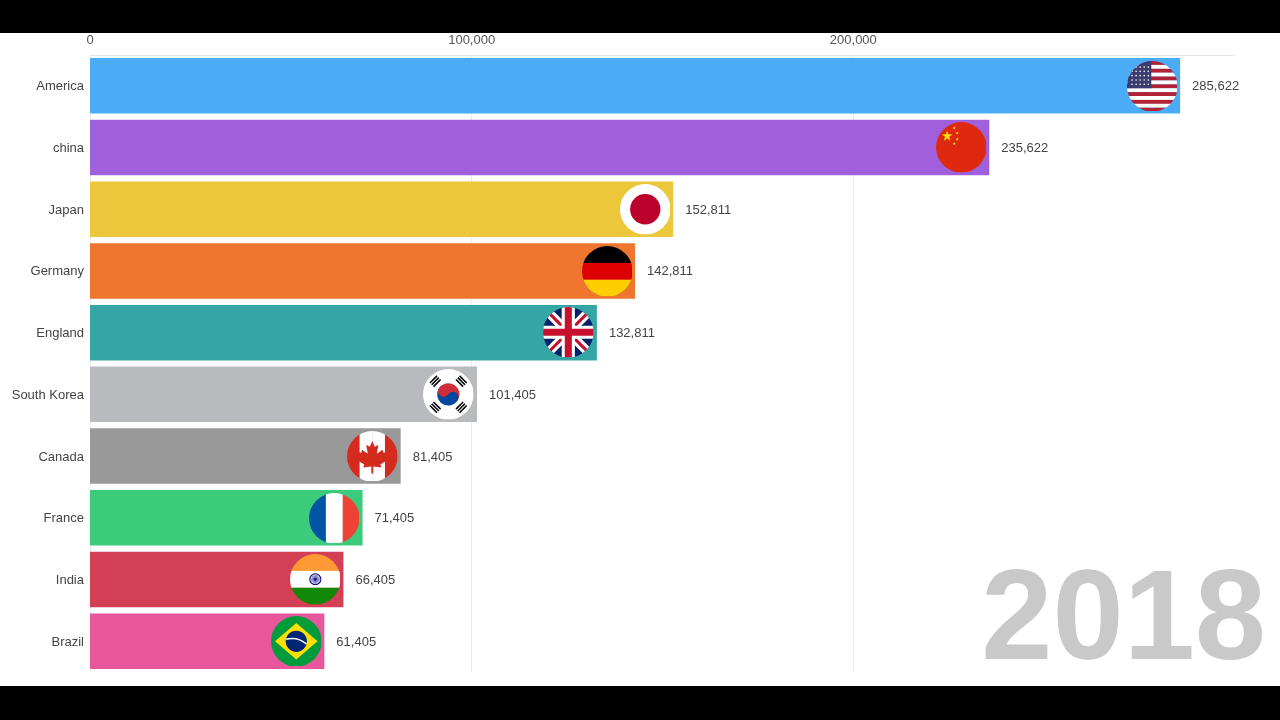 The height and width of the screenshot is (720, 1280). I want to click on y-tick-label: America, so click(60, 86).